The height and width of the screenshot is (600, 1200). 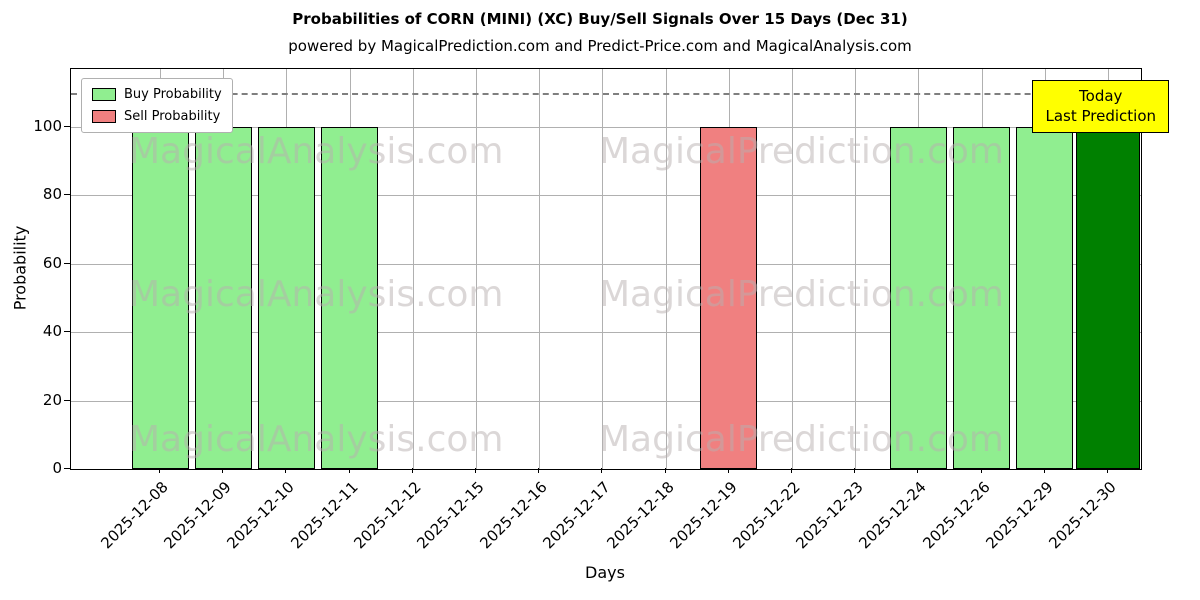 What do you see at coordinates (173, 94) in the screenshot?
I see `legend-label-buy: Buy Probability` at bounding box center [173, 94].